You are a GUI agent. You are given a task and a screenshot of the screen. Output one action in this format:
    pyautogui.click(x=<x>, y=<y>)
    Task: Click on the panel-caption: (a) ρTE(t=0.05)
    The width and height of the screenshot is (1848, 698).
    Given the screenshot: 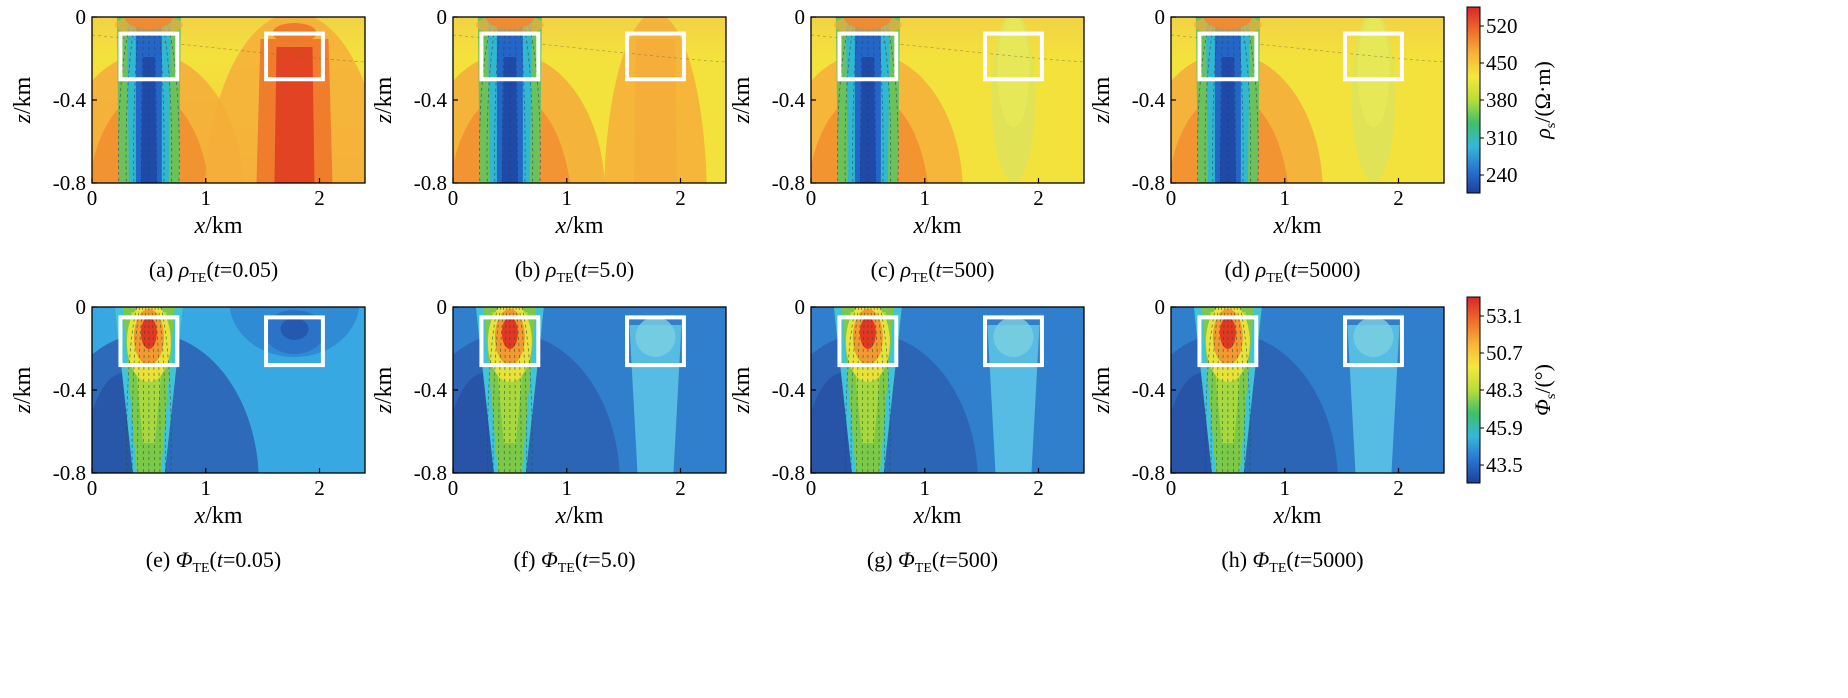 What is the action you would take?
    pyautogui.click(x=213, y=271)
    